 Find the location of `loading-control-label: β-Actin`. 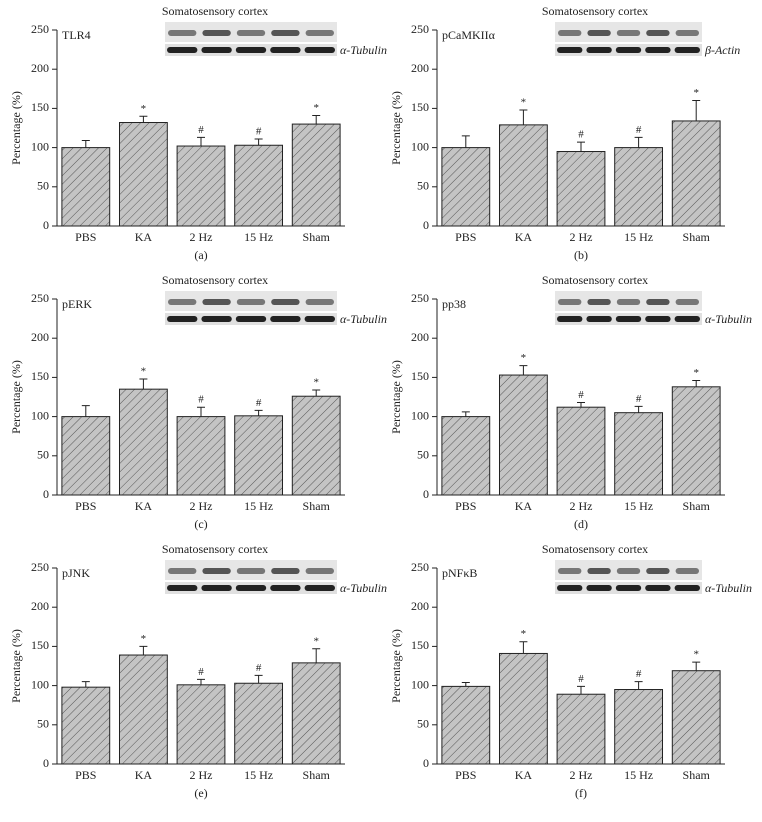

loading-control-label: β-Actin is located at coordinates (722, 50).